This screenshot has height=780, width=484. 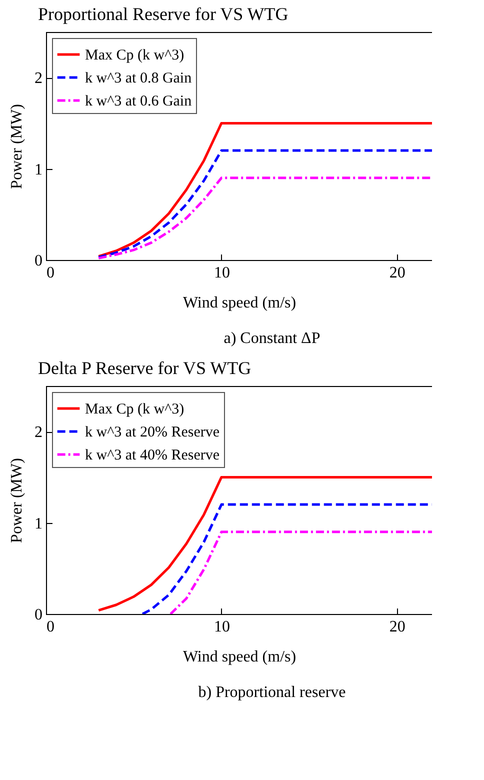 I want to click on chart-title: Delta P Reserve for VS WTG, so click(x=145, y=368).